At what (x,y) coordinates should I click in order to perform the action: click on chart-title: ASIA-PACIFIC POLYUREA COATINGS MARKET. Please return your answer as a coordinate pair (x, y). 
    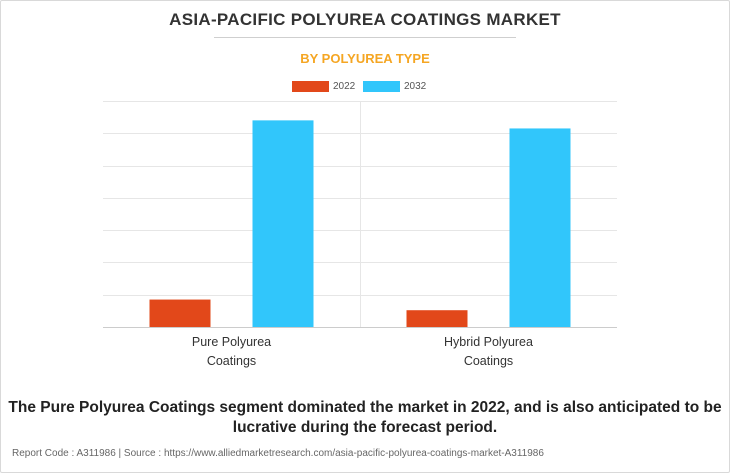
    Looking at the image, I should click on (365, 19).